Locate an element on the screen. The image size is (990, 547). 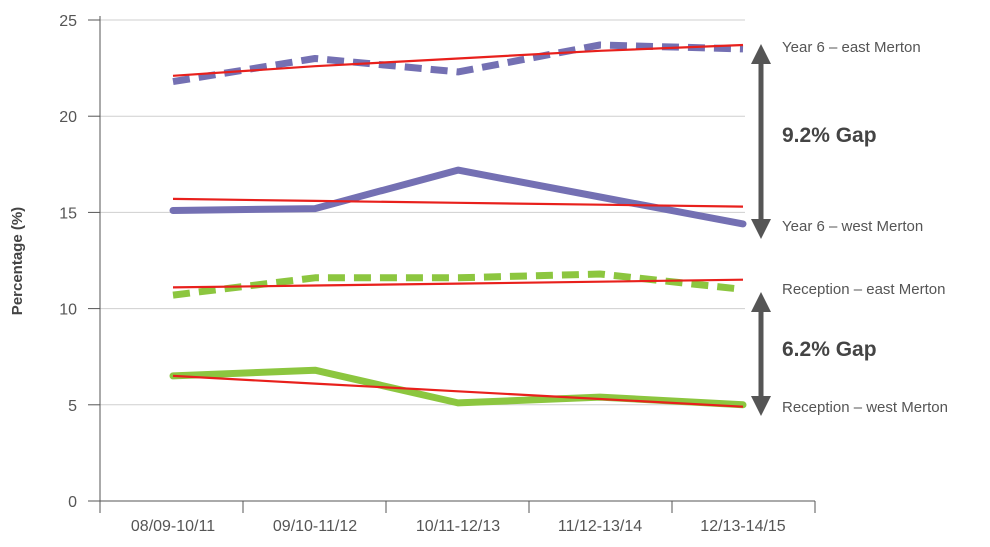
y-axis-label: Percentage (%) is located at coordinates (17, 261).